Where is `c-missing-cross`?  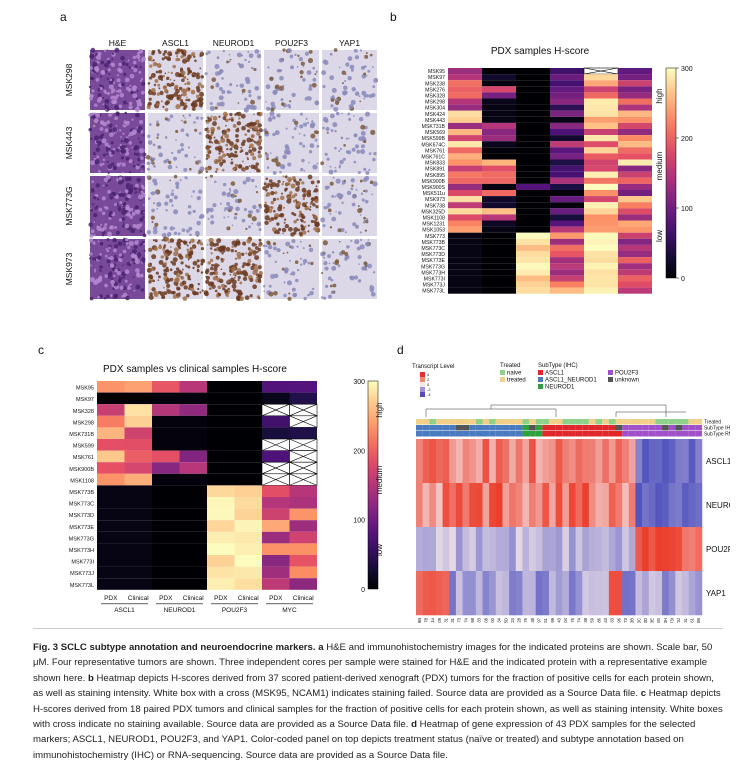 c-missing-cross is located at coordinates (275, 410).